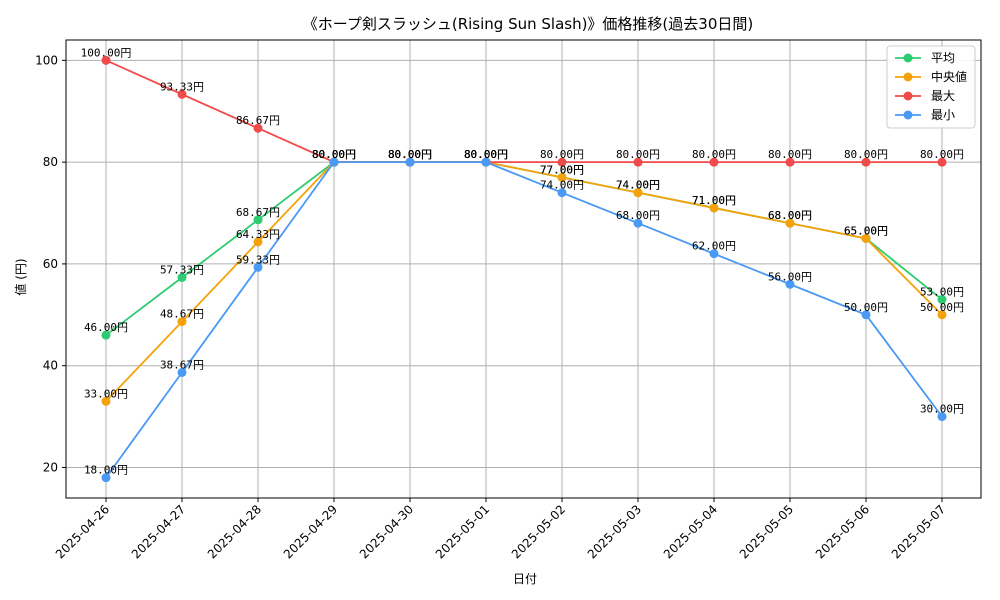 The width and height of the screenshot is (1000, 600). Describe the element at coordinates (462, 531) in the screenshot. I see `x-tick-label: 2025-05-01` at that location.